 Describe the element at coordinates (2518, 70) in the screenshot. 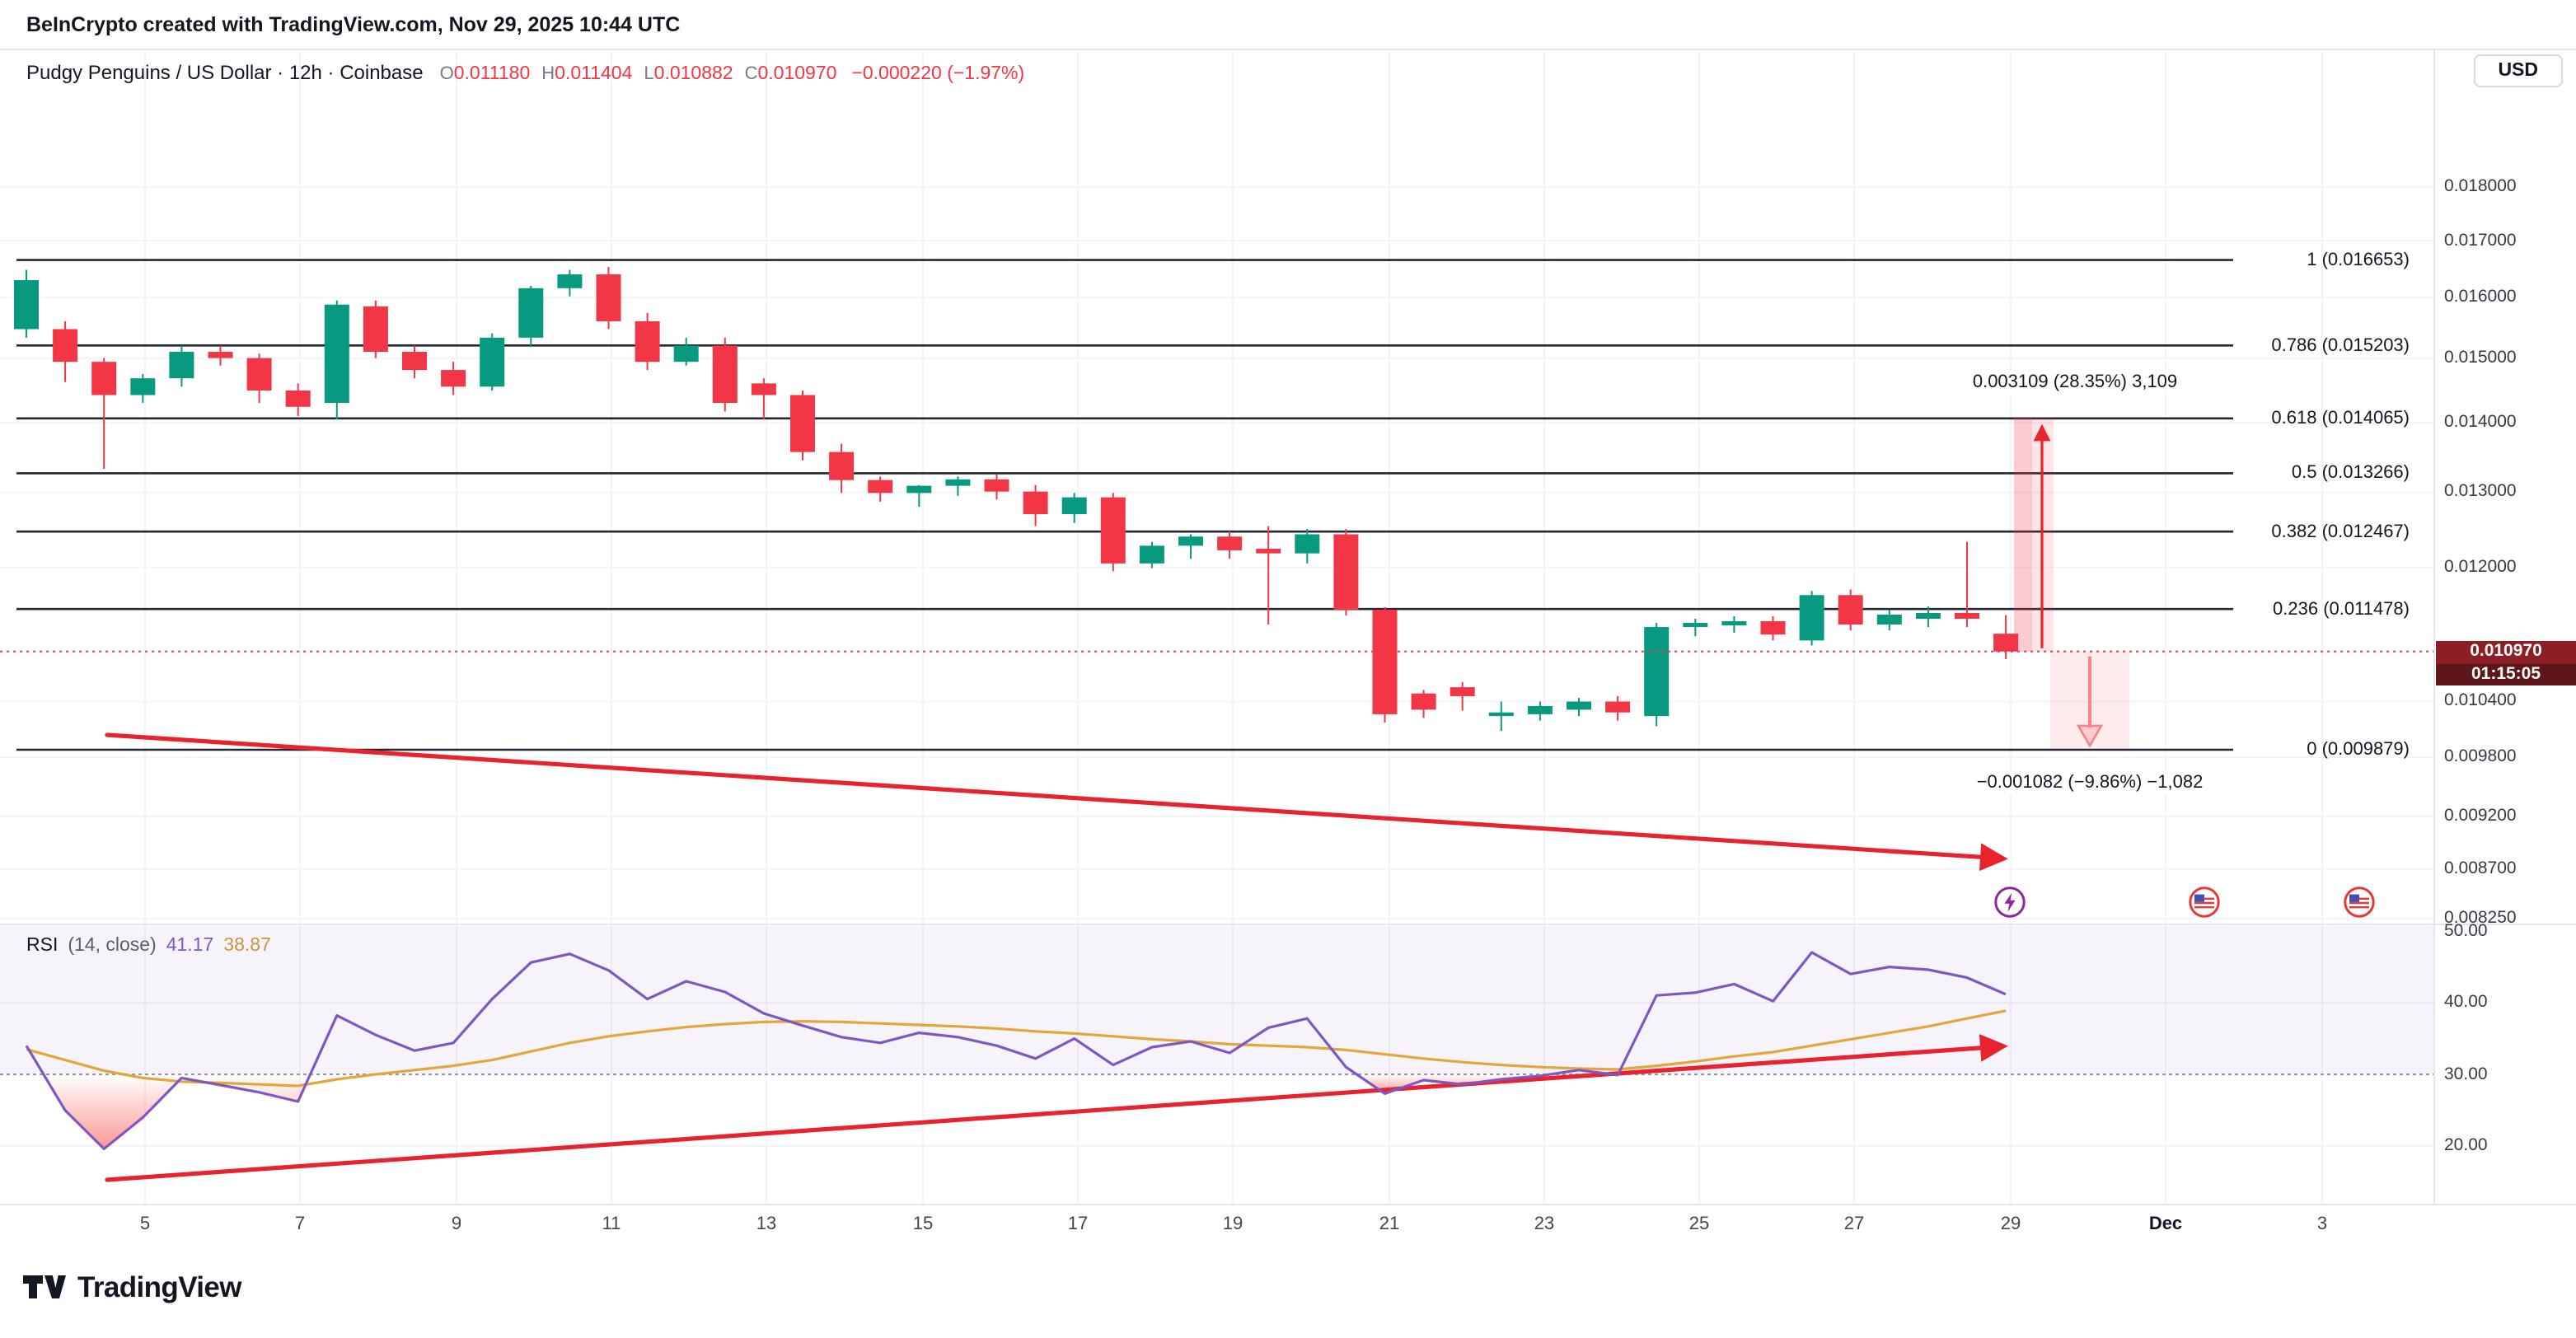

I see `currency-toggle-usd: USD` at that location.